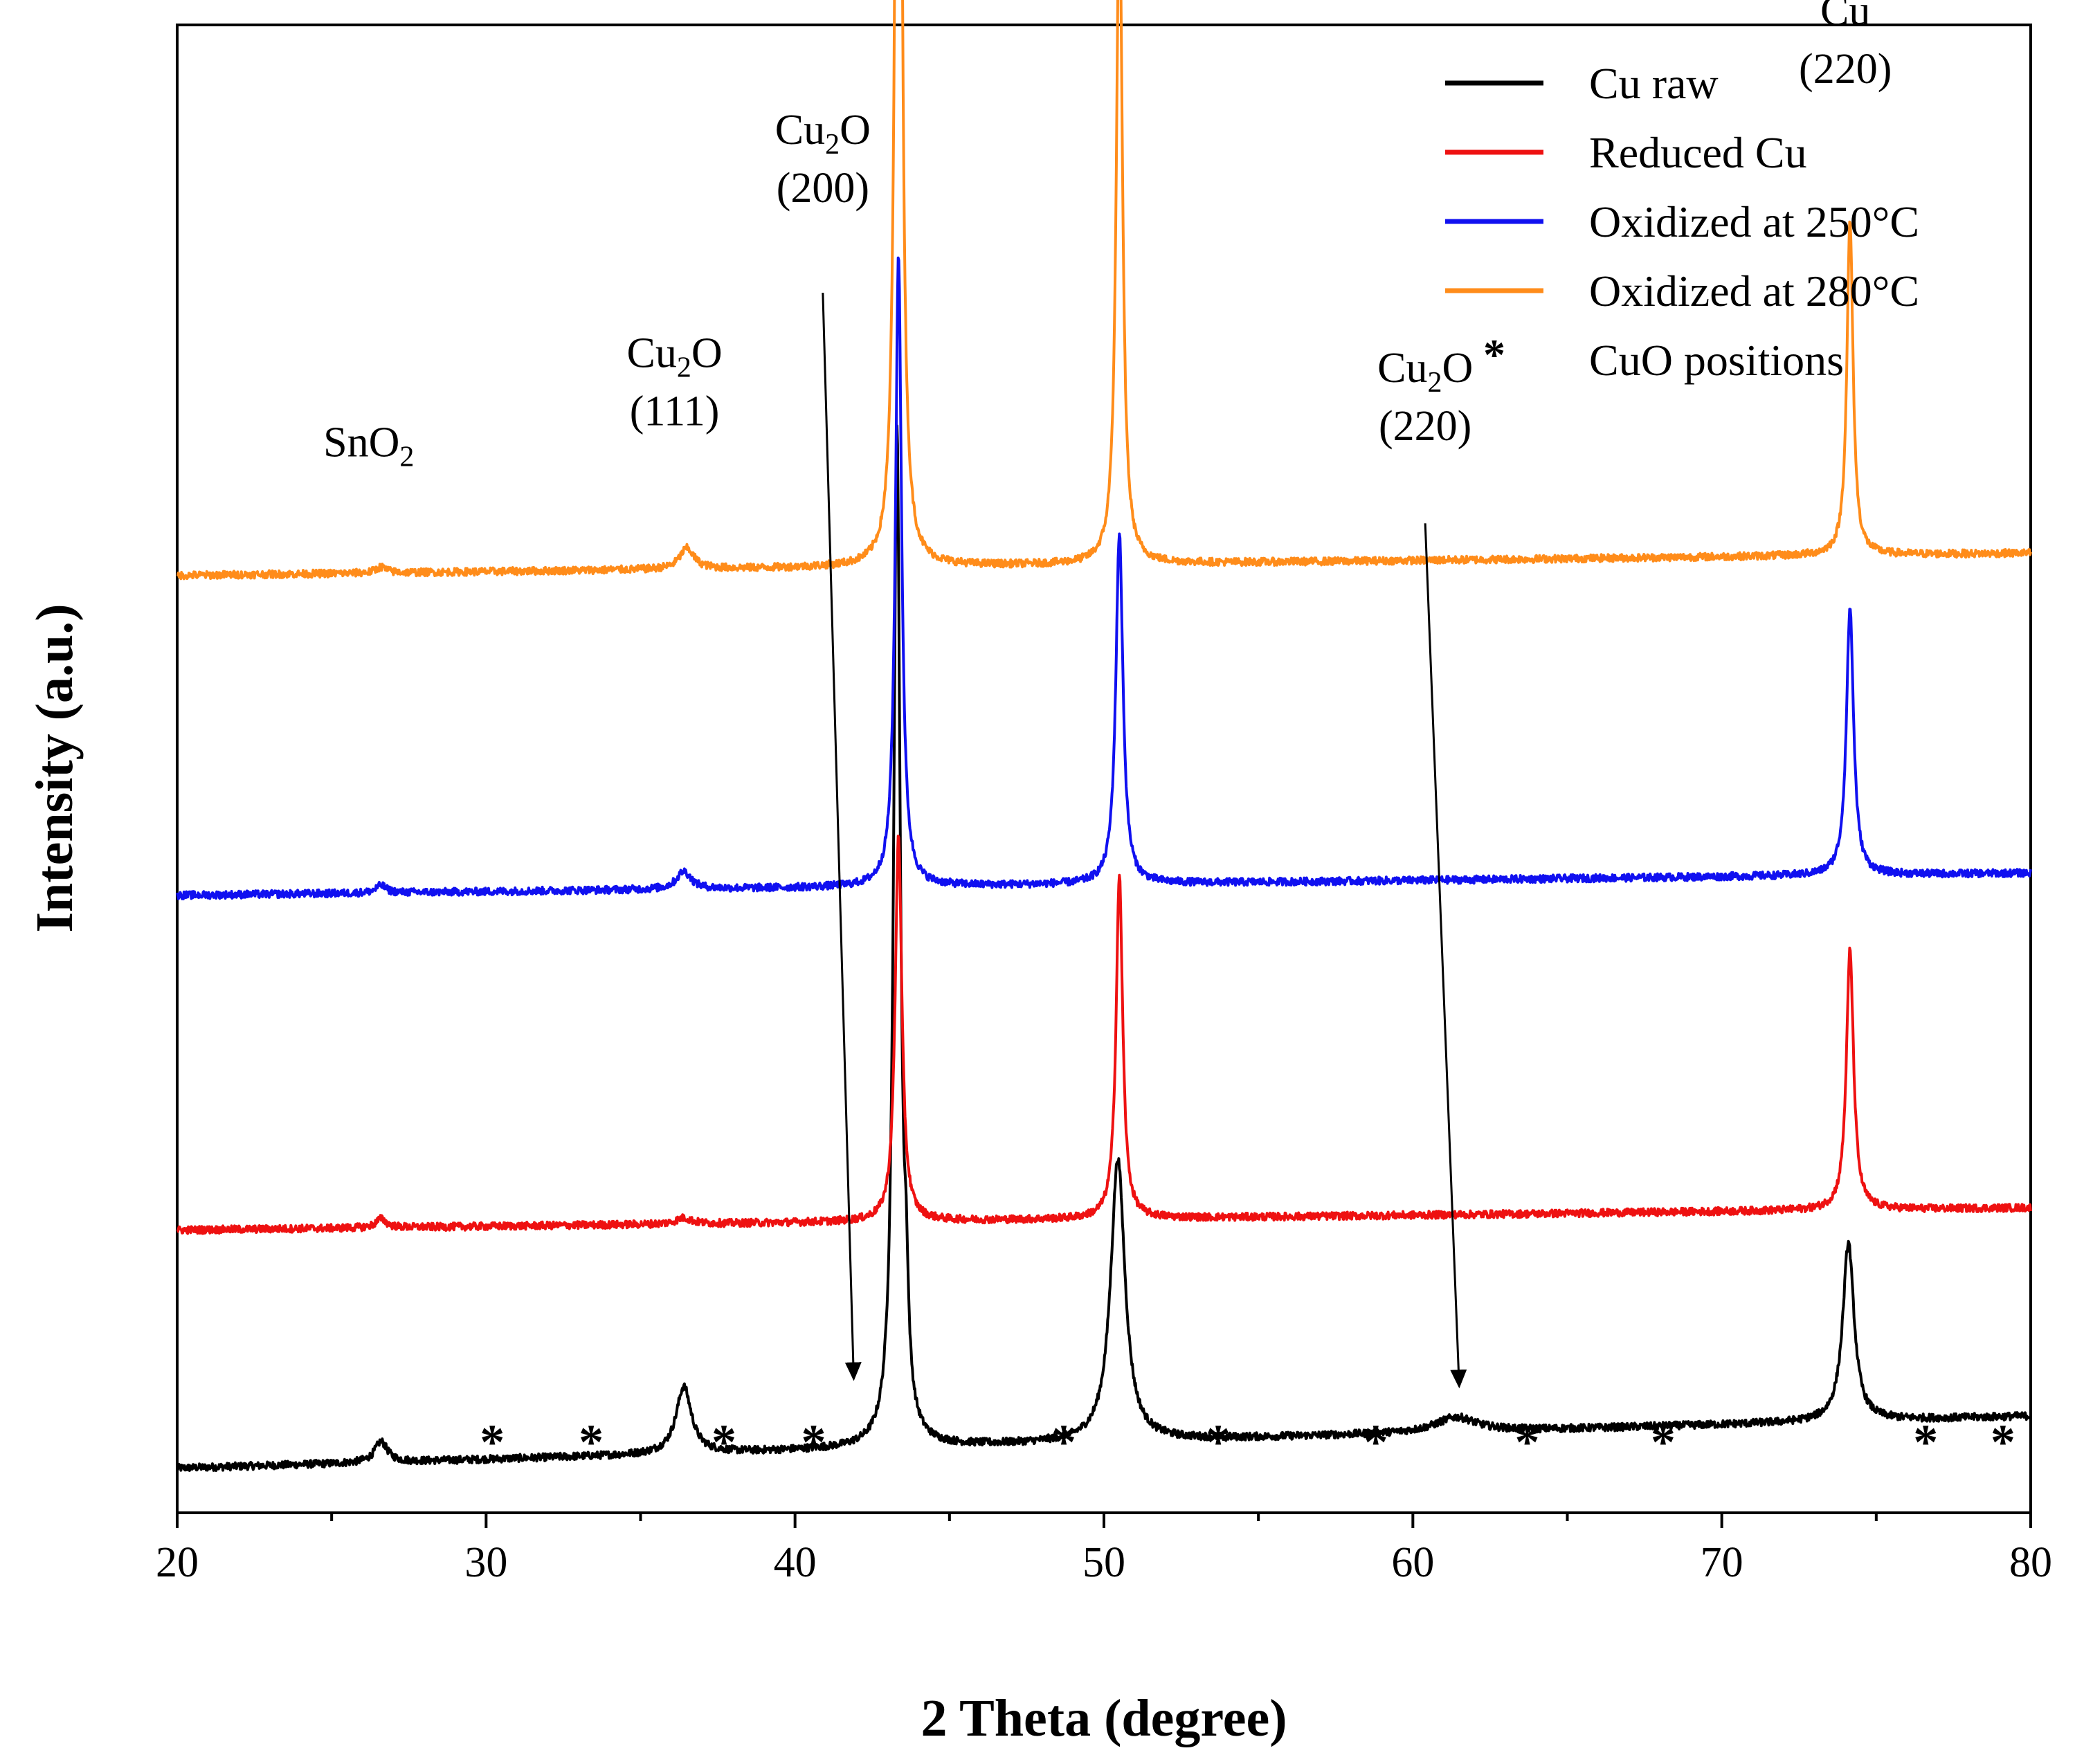 Image resolution: width=2075 pixels, height=1764 pixels. What do you see at coordinates (1412, 1563) in the screenshot?
I see `x-tick-label: 60` at bounding box center [1412, 1563].